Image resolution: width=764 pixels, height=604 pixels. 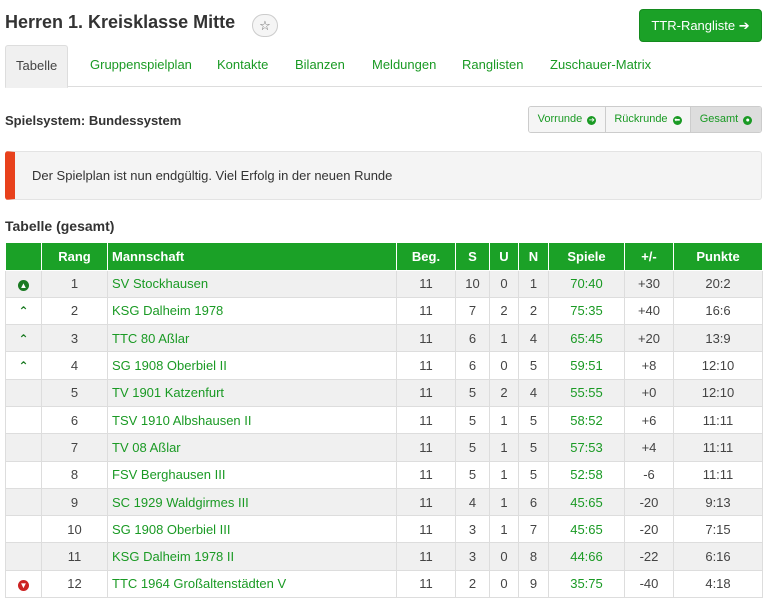 I want to click on diff-cell: +8, so click(x=649, y=365).